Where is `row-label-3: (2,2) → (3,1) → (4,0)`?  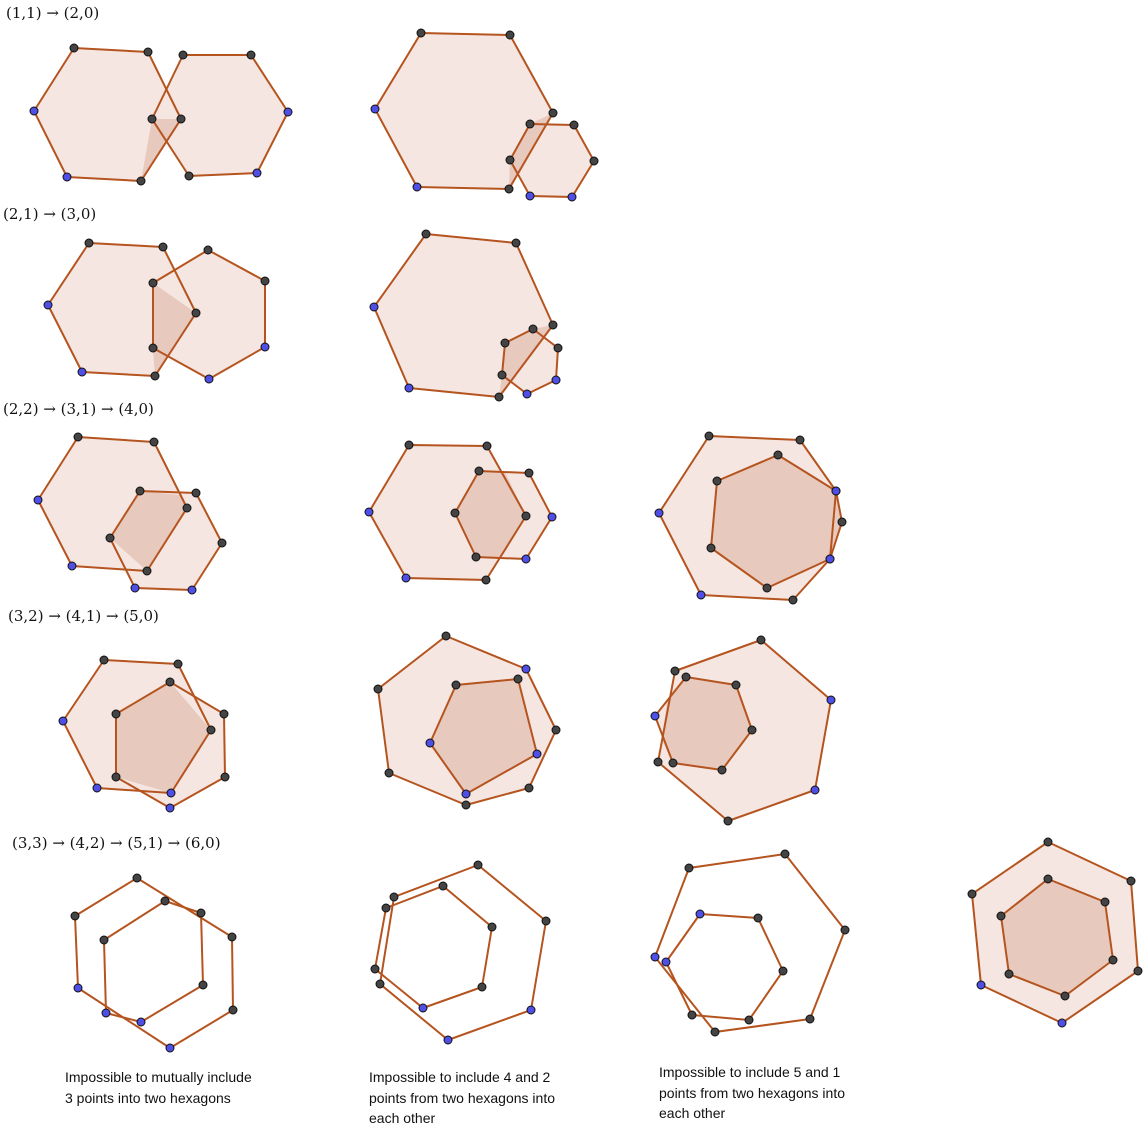
row-label-3: (2,2) → (3,1) → (4,0) is located at coordinates (78, 409).